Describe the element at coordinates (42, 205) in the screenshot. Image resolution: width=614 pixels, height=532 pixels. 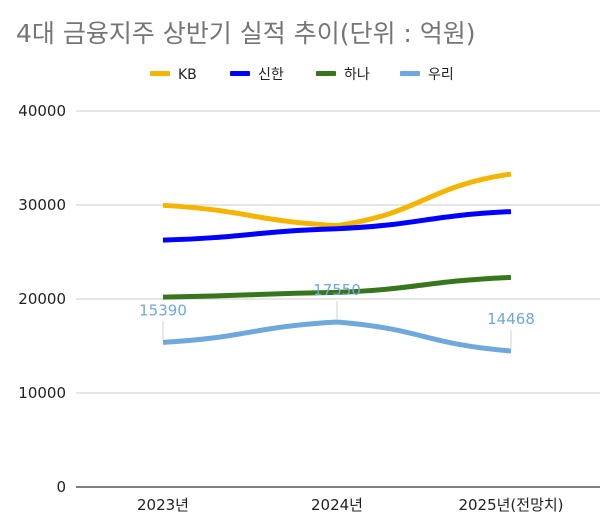
I see `y-tick-label: 30000` at that location.